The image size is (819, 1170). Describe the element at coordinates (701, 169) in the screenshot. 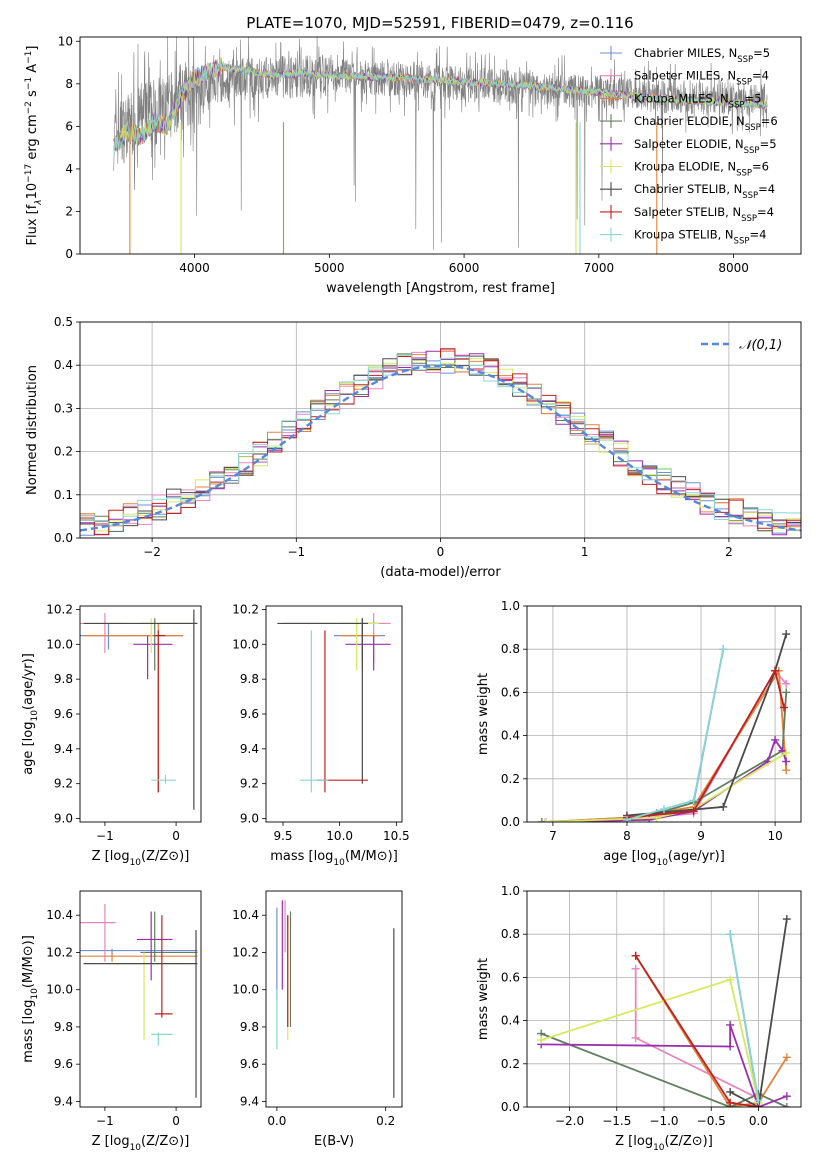

I see `legend-label: Kroupa ELODIE, NSSP=6` at that location.